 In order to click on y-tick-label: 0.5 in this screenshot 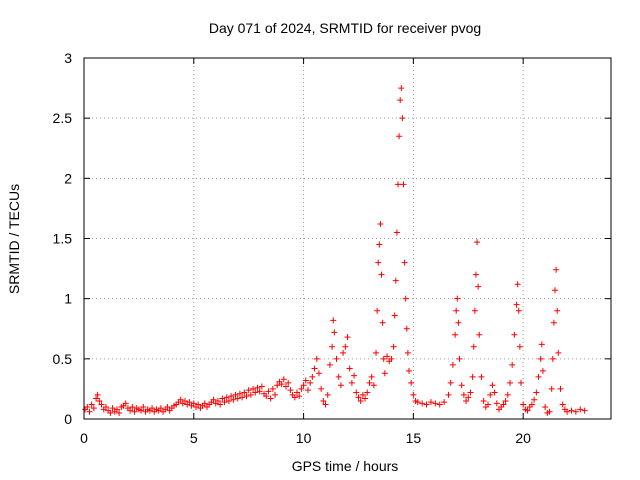, I will do `click(63, 359)`.